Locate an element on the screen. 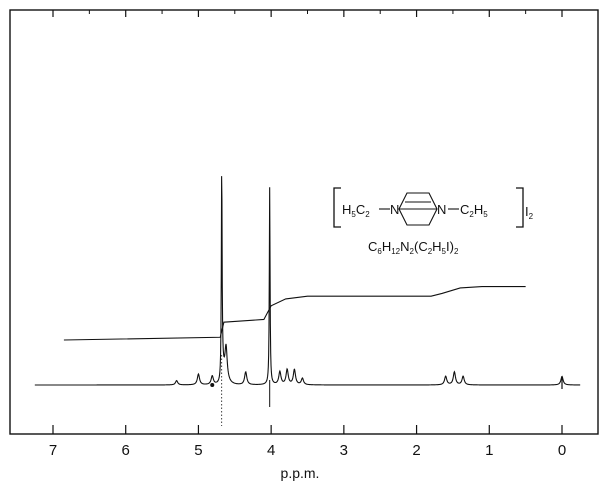 This screenshot has height=487, width=603. peak-markers is located at coordinates (212, 385).